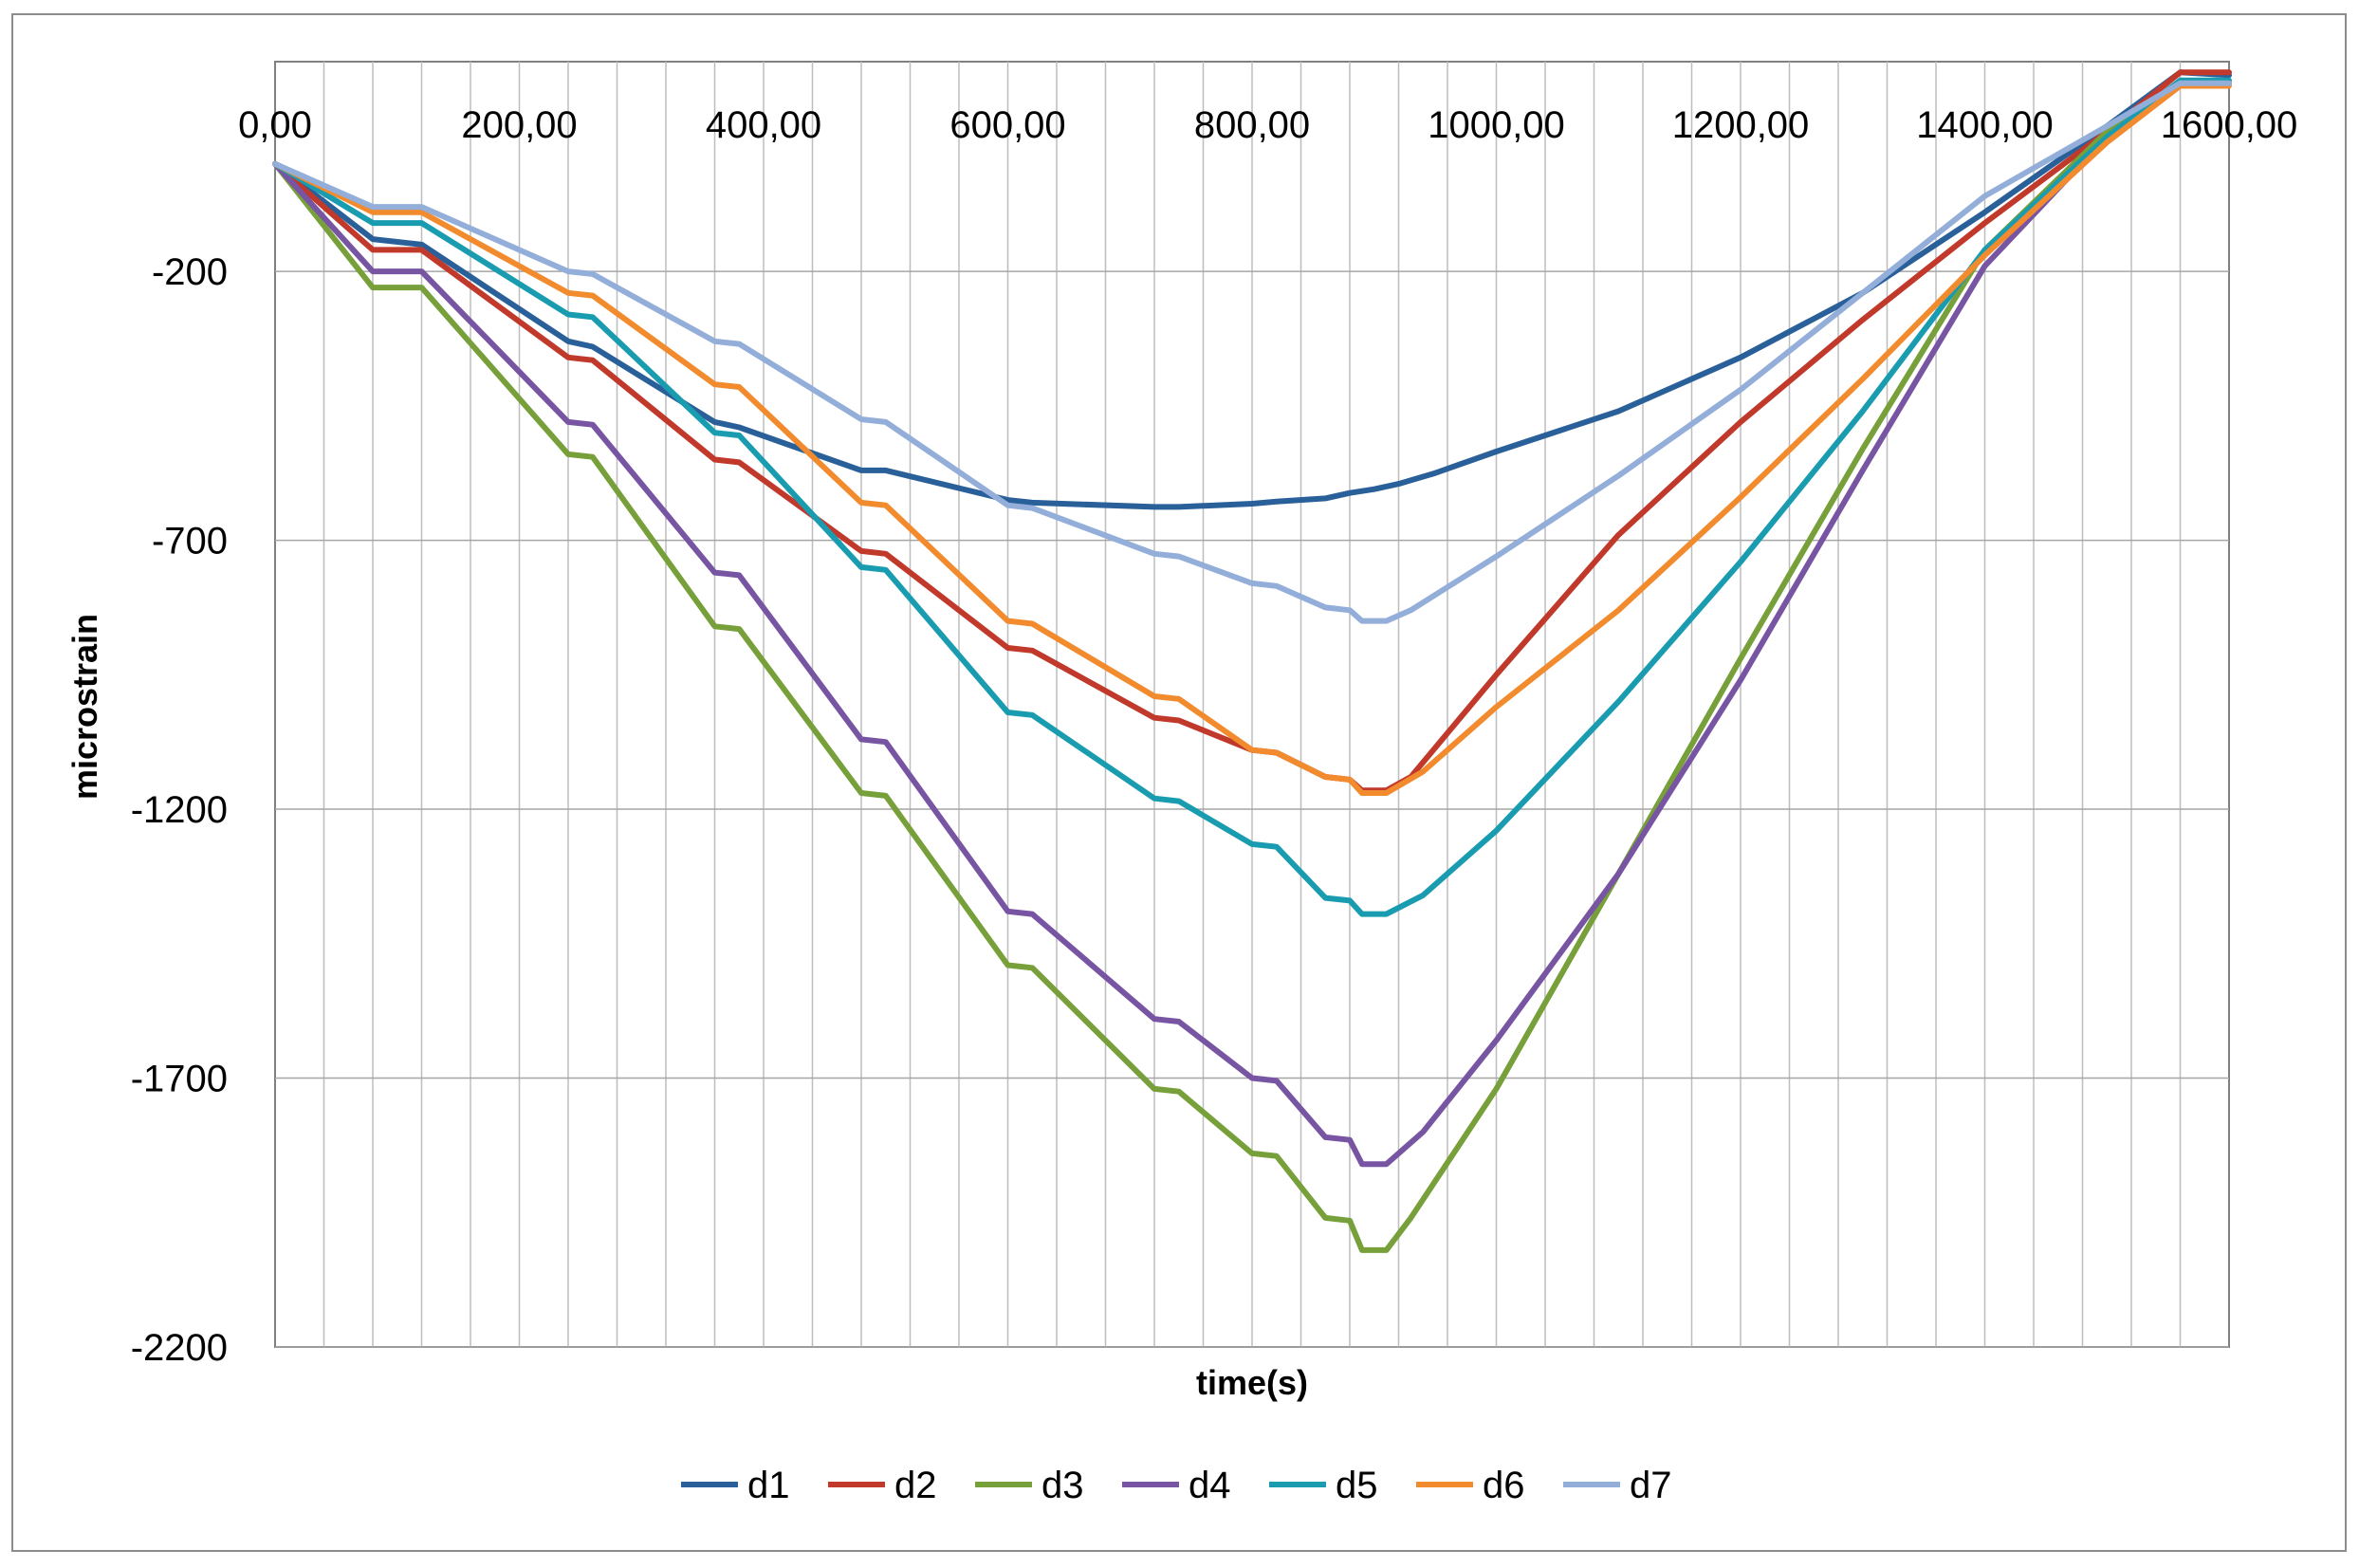  What do you see at coordinates (1210, 1486) in the screenshot?
I see `legend-label: d4` at bounding box center [1210, 1486].